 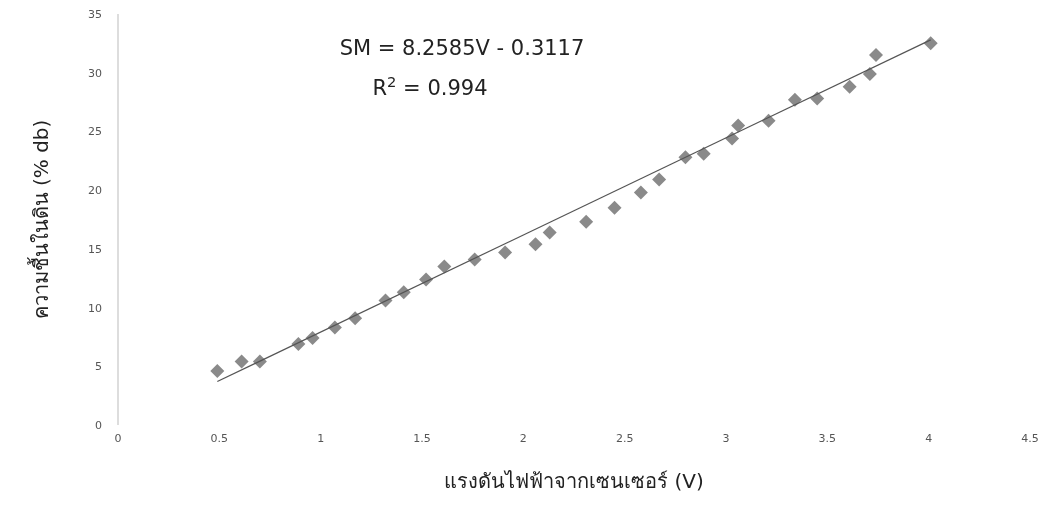 I want to click on x-tick-label: 3.5, so click(x=827, y=438).